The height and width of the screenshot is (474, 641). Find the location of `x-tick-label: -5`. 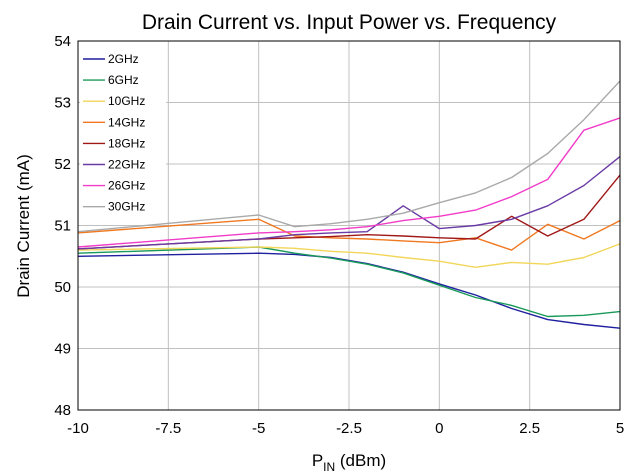

x-tick-label: -5 is located at coordinates (258, 428).